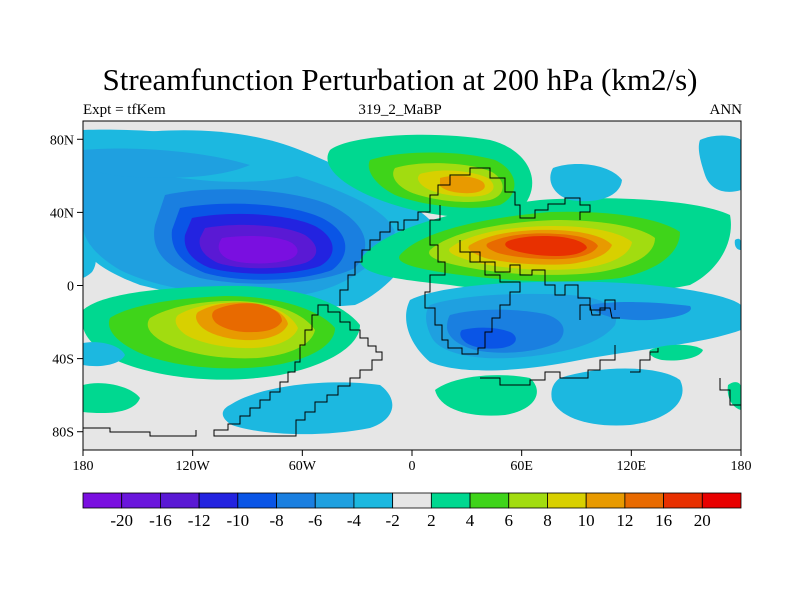  I want to click on lon-tick-label: 60W, so click(303, 466).